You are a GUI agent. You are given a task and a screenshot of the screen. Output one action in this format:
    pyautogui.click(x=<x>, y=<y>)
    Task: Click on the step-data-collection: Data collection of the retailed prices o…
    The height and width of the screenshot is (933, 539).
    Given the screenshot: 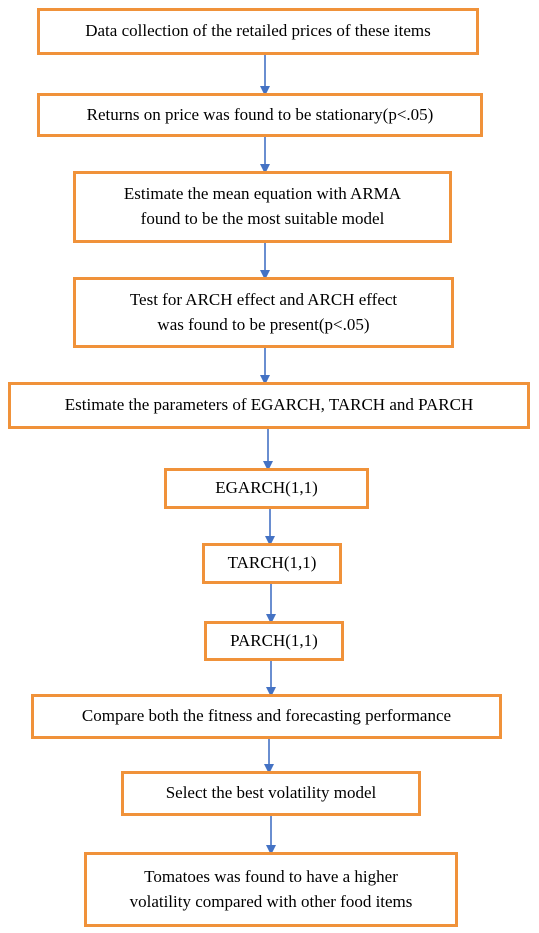 What is the action you would take?
    pyautogui.click(x=258, y=31)
    